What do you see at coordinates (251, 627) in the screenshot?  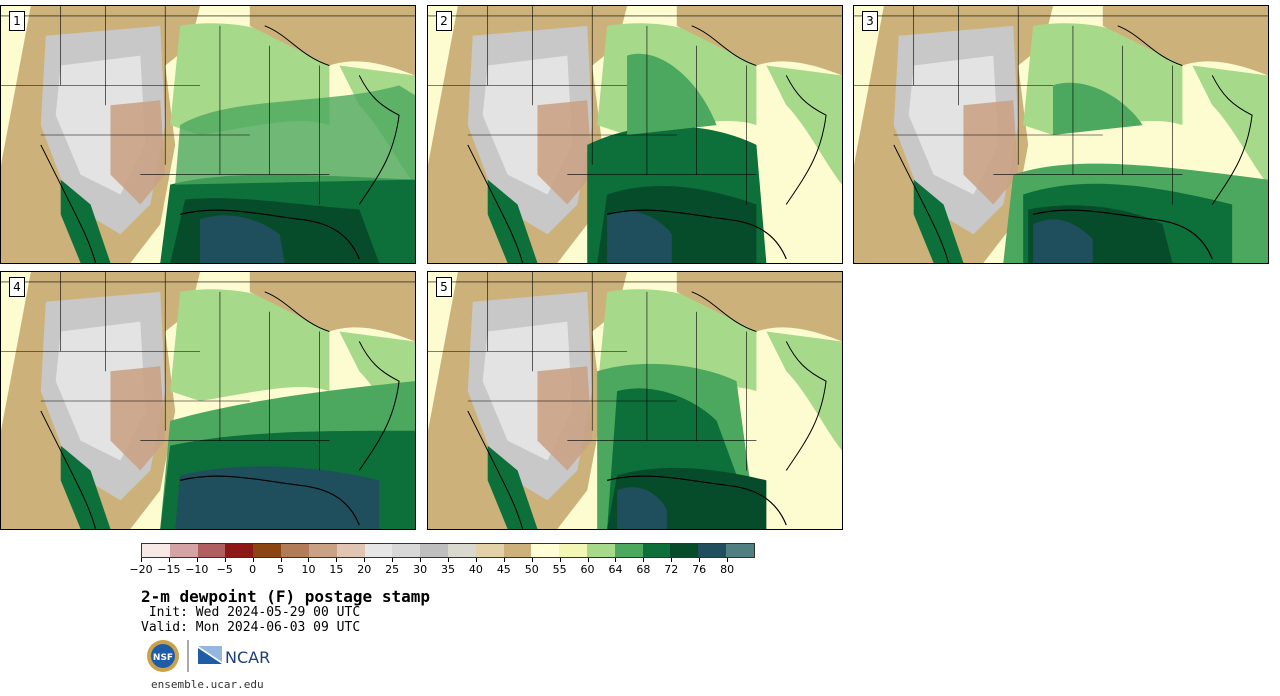 I see `valid-time: Valid: Mon 2024-06-03 09 UTC` at bounding box center [251, 627].